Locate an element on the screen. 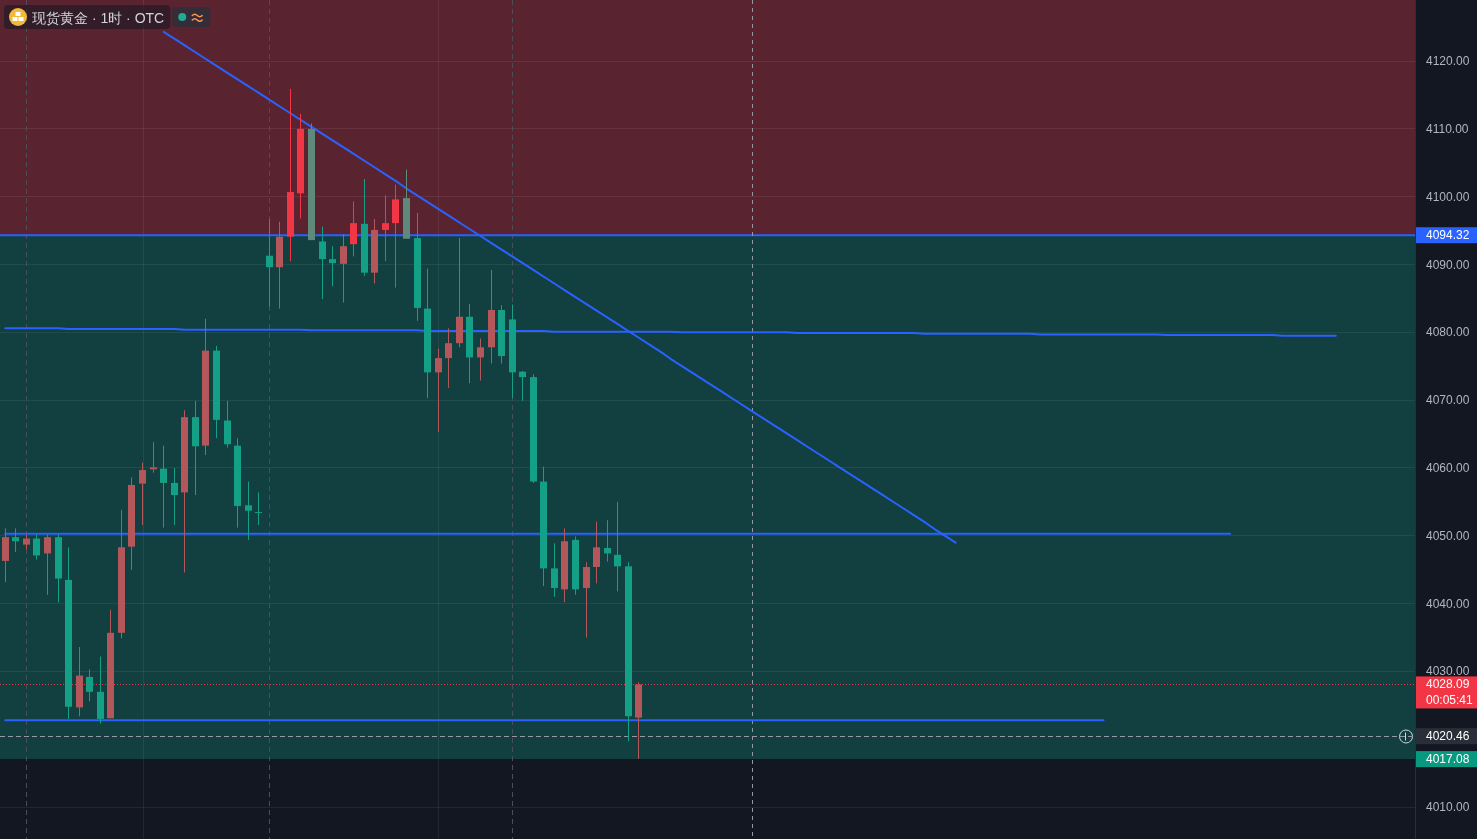 This screenshot has height=839, width=1477. y-tick-label: 4060.00 is located at coordinates (1448, 468).